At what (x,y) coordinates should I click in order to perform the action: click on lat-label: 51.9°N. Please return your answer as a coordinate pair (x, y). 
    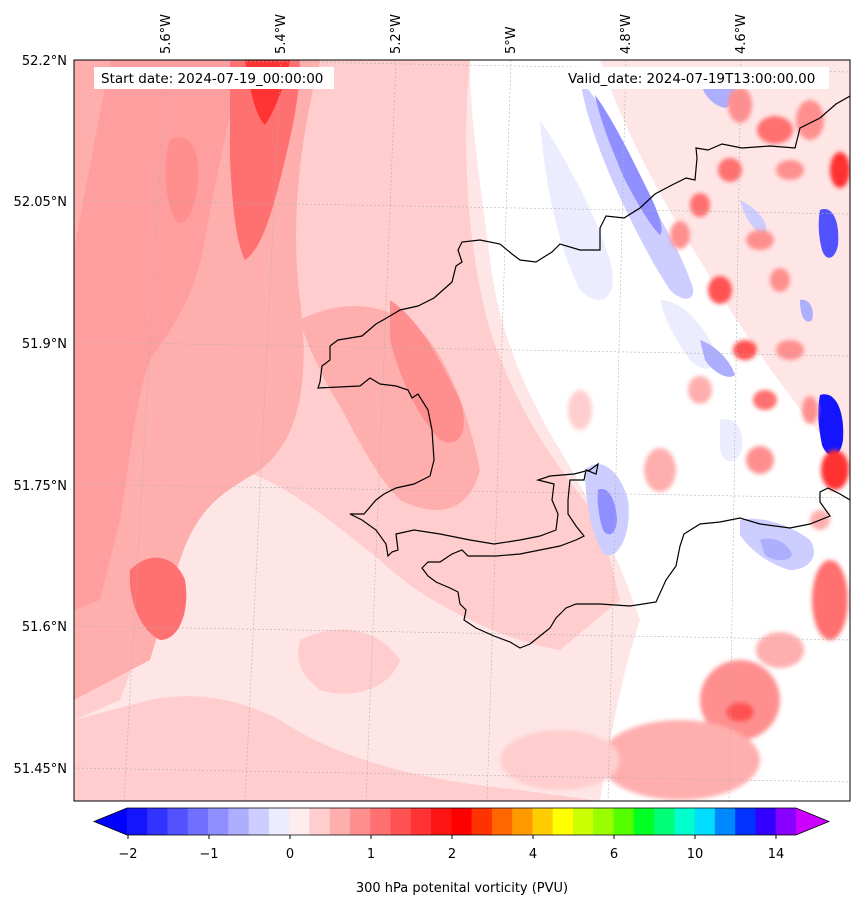
    Looking at the image, I should click on (44, 344).